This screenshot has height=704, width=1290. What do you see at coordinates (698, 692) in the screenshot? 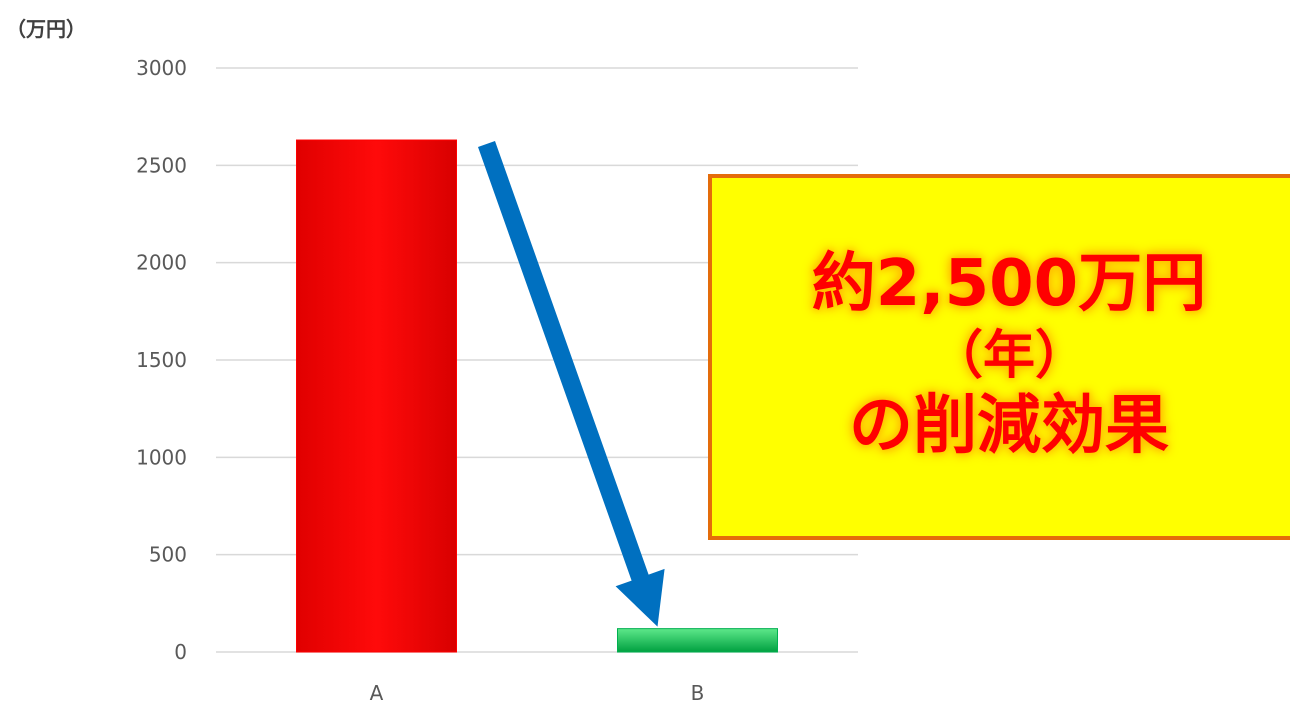
I see `x-tick-label: B` at bounding box center [698, 692].